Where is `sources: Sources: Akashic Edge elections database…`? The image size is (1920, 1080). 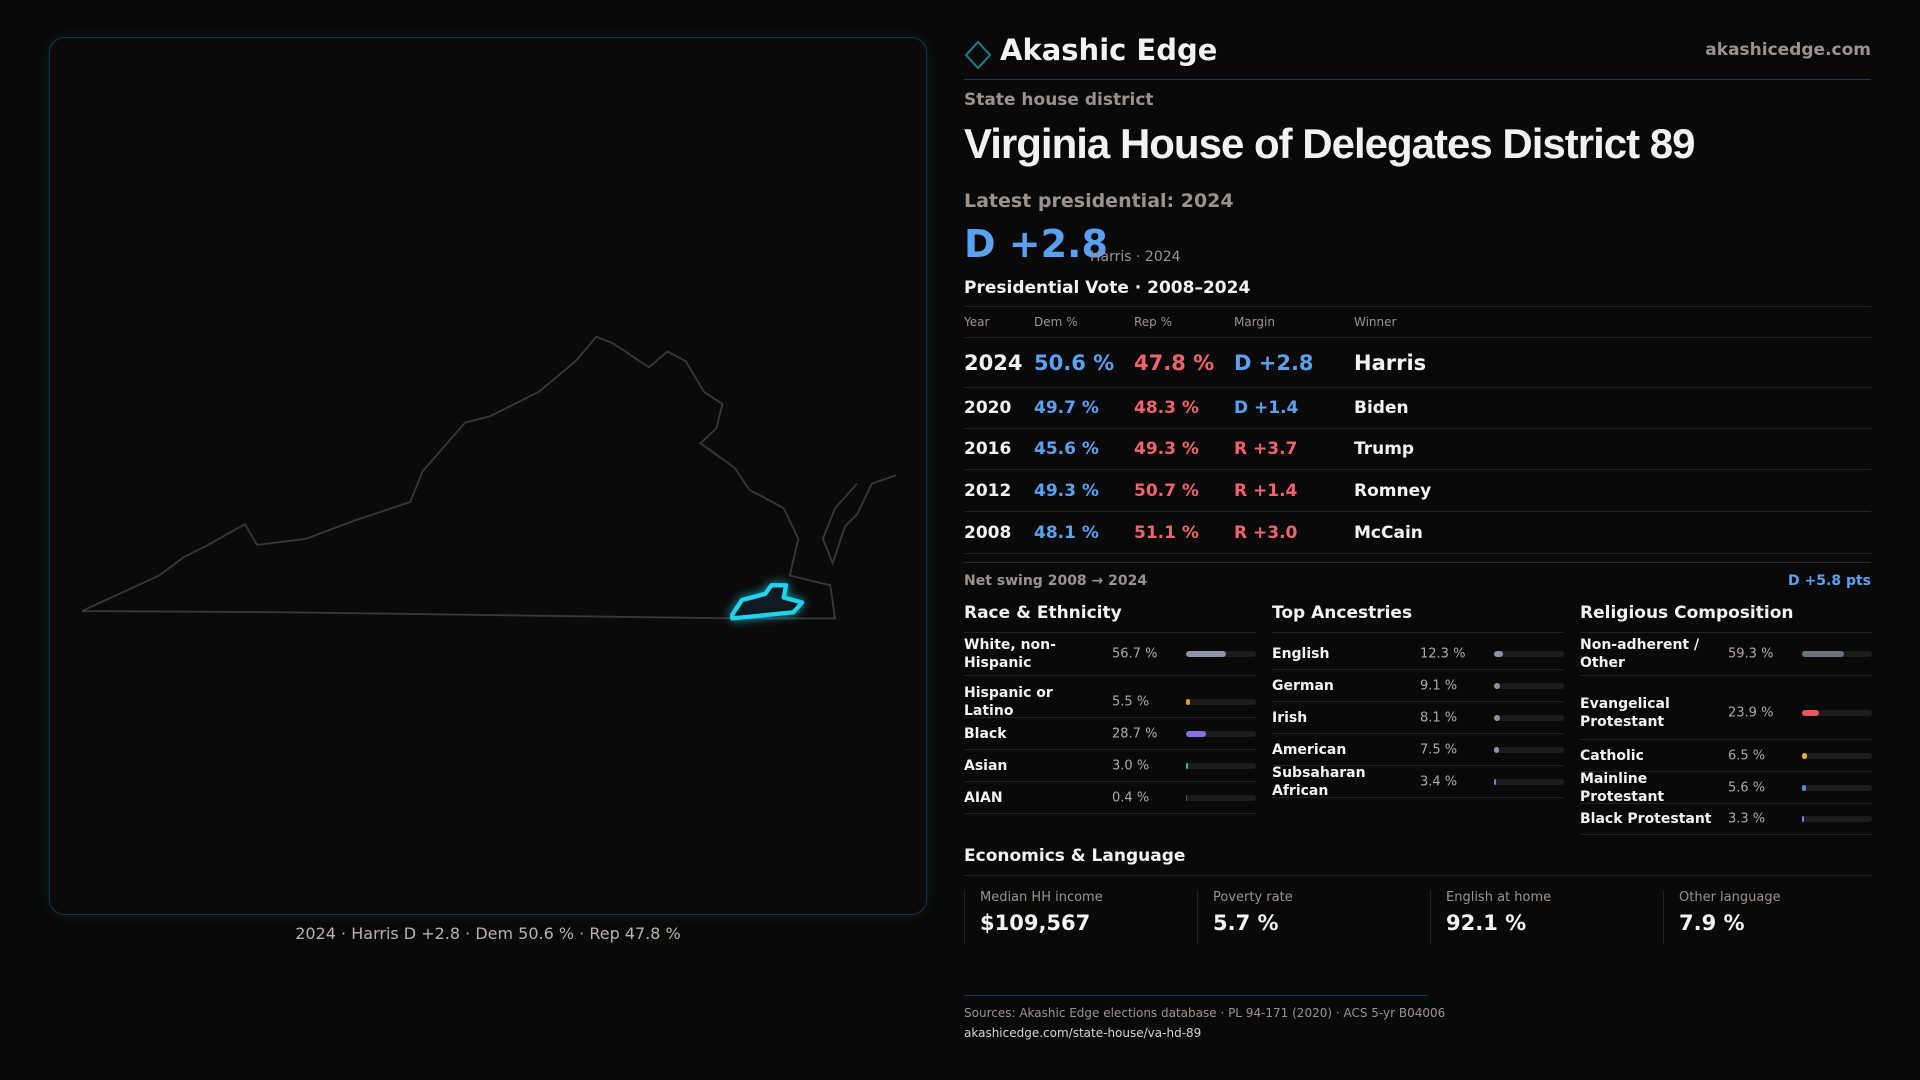
sources: Sources: Akashic Edge elections database… is located at coordinates (1205, 1013).